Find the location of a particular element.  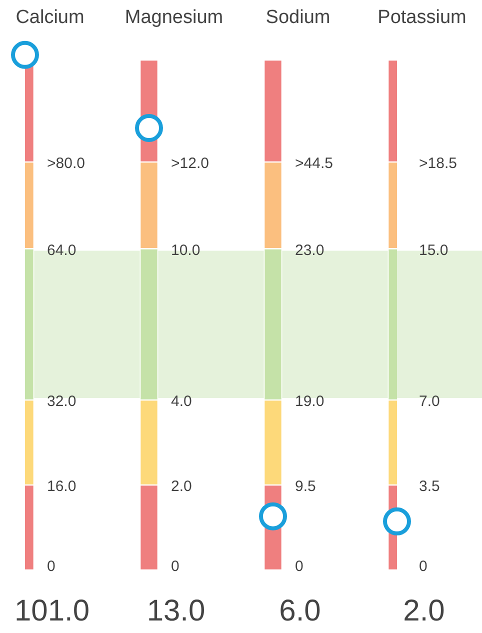

data-label: 3.5 is located at coordinates (429, 487).